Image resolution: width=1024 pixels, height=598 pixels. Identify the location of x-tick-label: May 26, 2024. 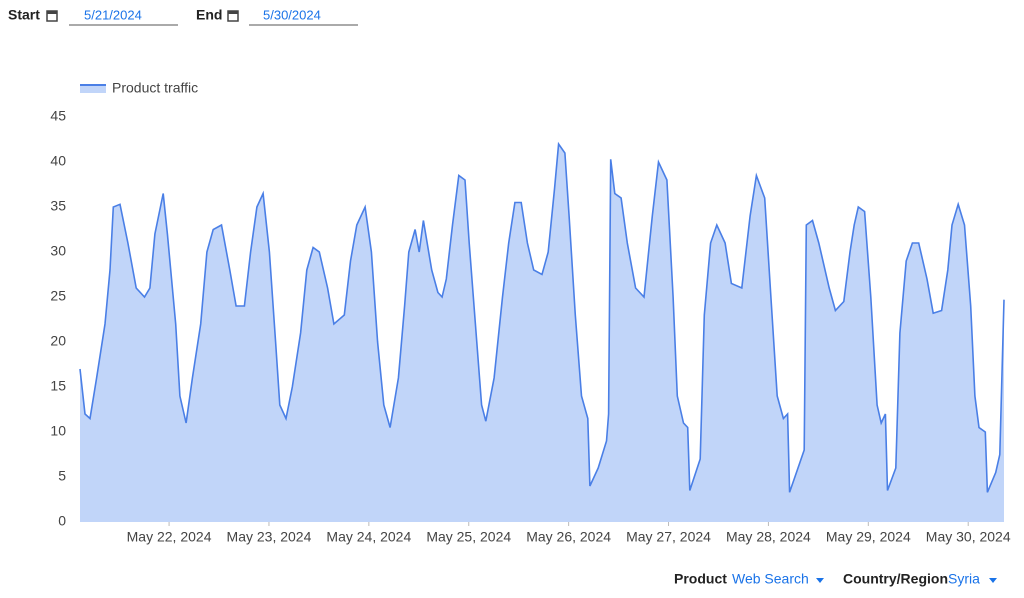
(568, 537).